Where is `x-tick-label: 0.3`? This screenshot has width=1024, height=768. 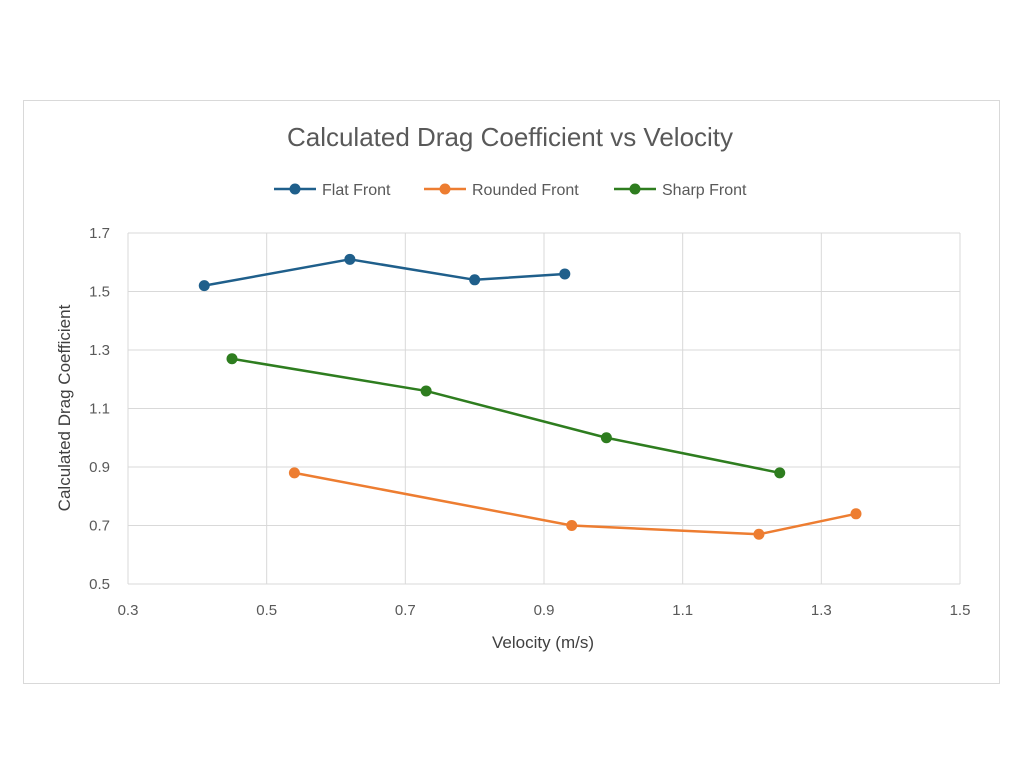 x-tick-label: 0.3 is located at coordinates (128, 610).